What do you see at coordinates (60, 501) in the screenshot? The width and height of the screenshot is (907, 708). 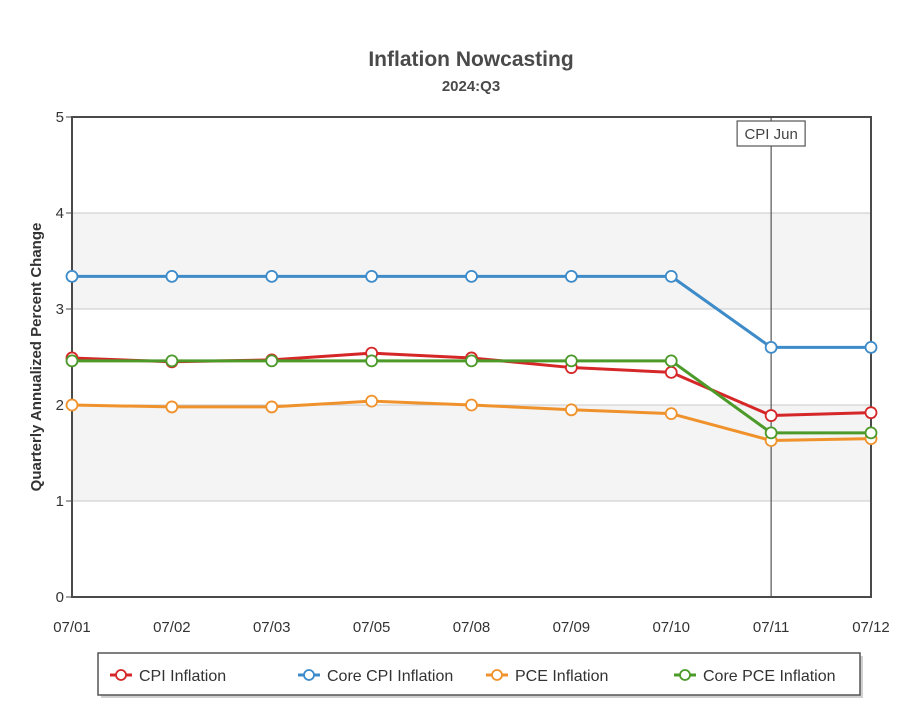 I see `y-tick-label: 1` at bounding box center [60, 501].